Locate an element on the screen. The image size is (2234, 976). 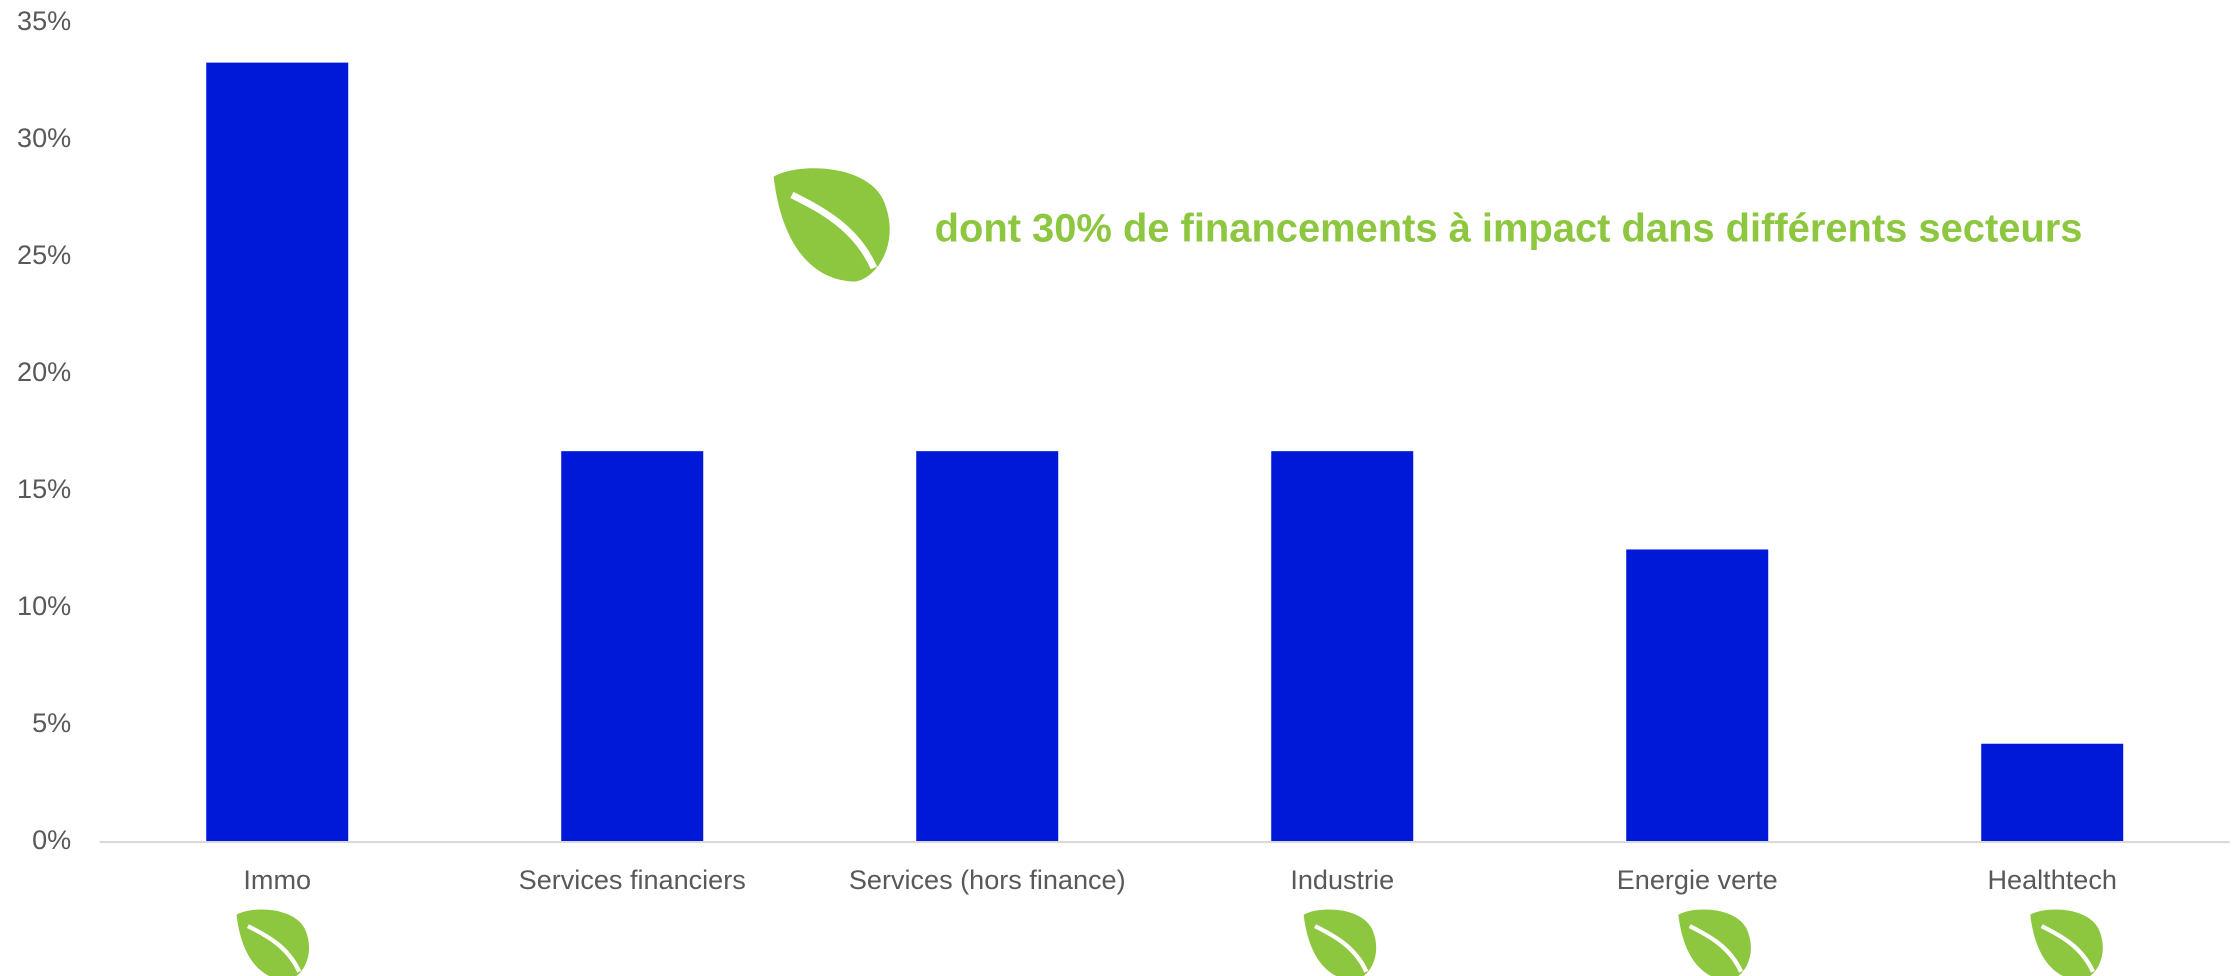
y-tick-label: 30% is located at coordinates (44, 137).